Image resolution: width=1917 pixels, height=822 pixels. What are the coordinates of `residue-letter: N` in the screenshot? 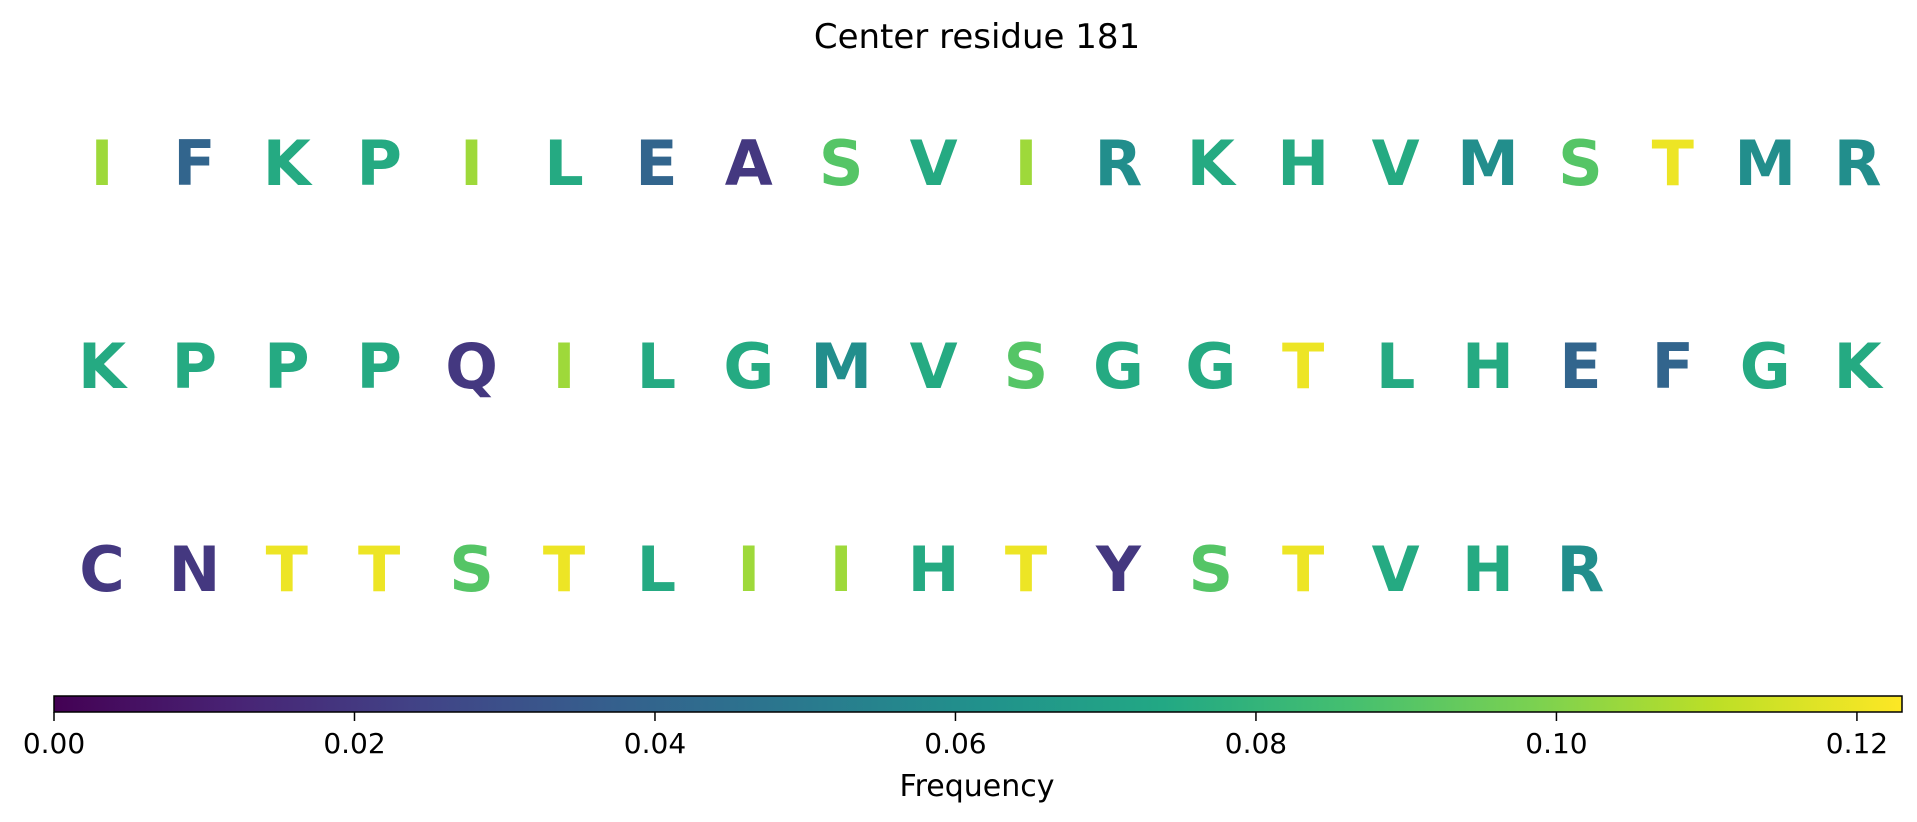 It's located at (194, 569).